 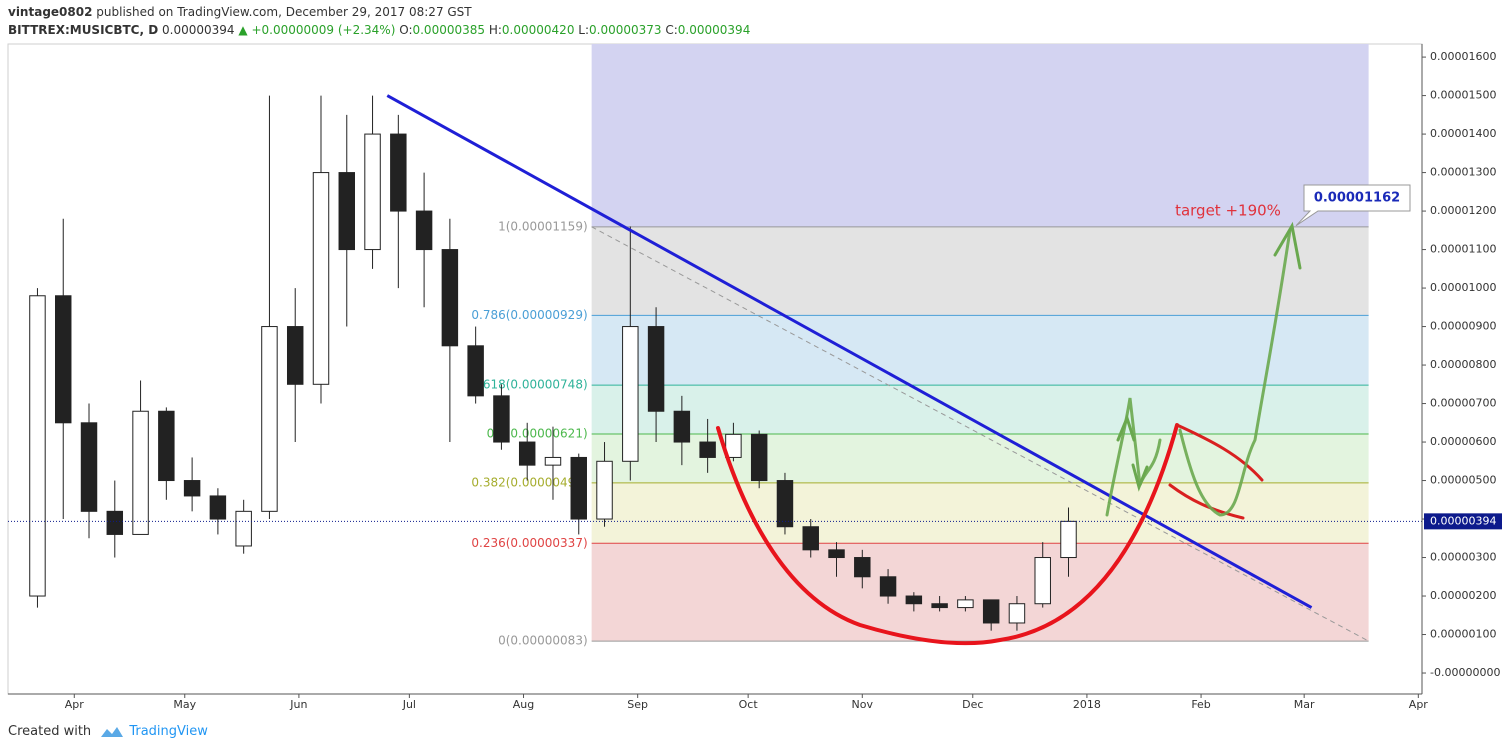 What do you see at coordinates (584, 30) in the screenshot?
I see `ohlc-label: L:` at bounding box center [584, 30].